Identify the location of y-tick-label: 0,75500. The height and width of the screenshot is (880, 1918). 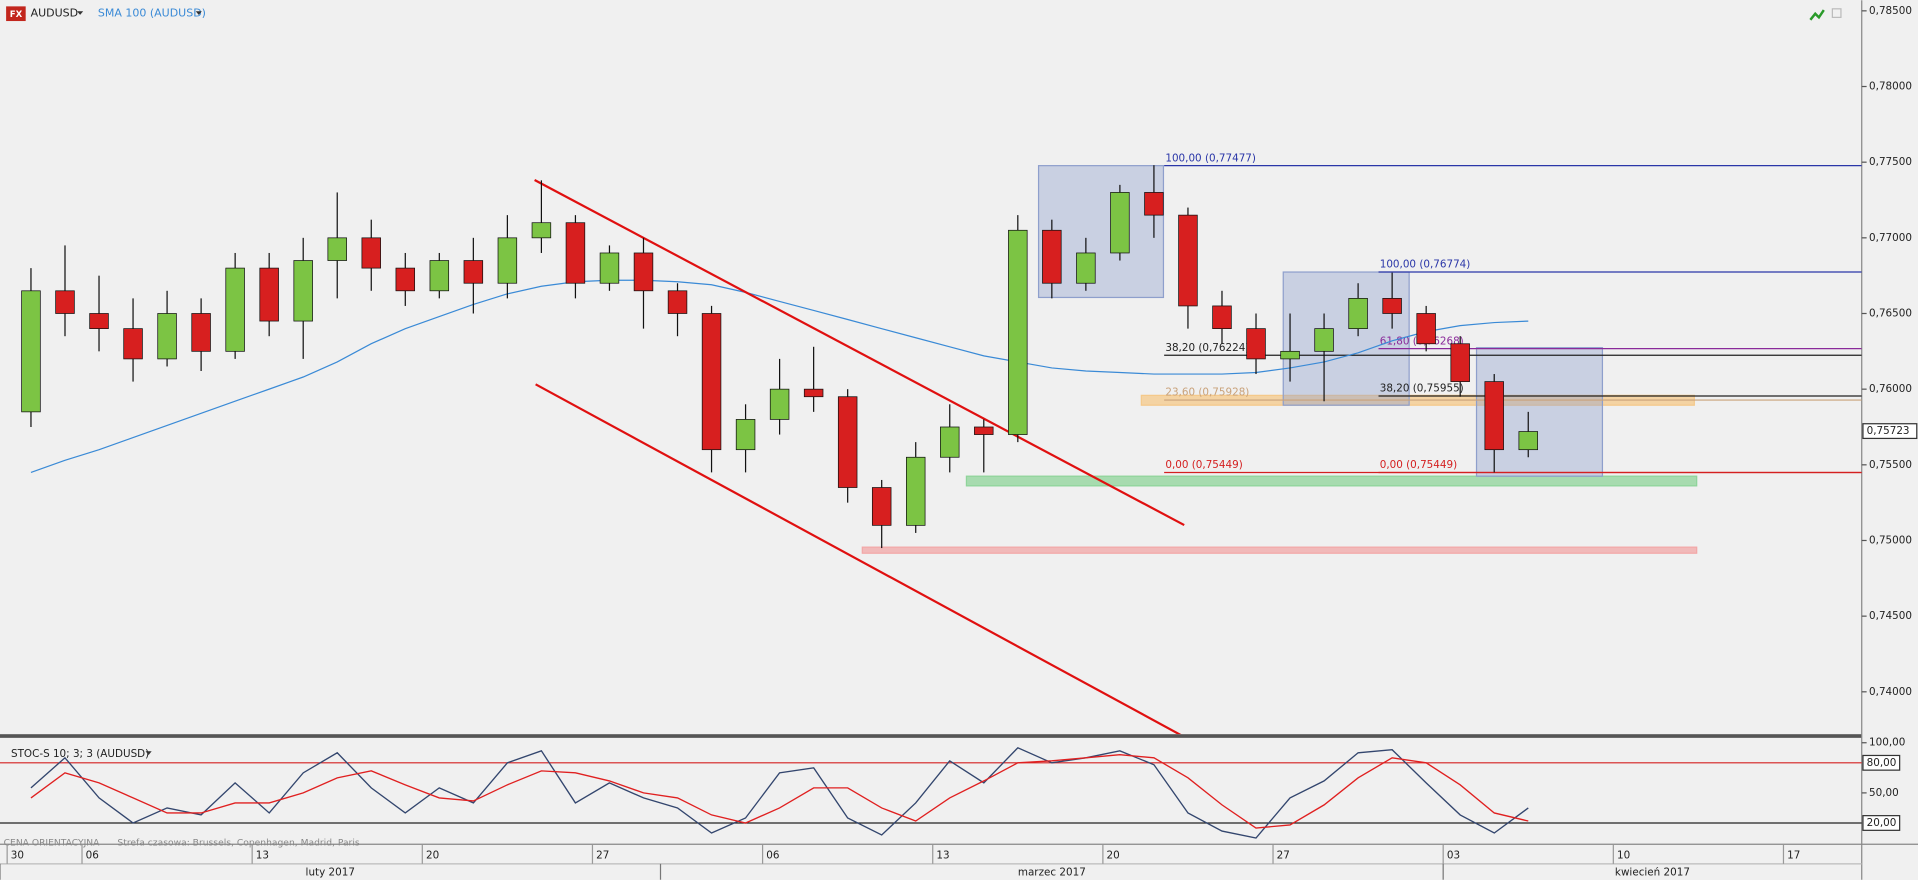
(1890, 465).